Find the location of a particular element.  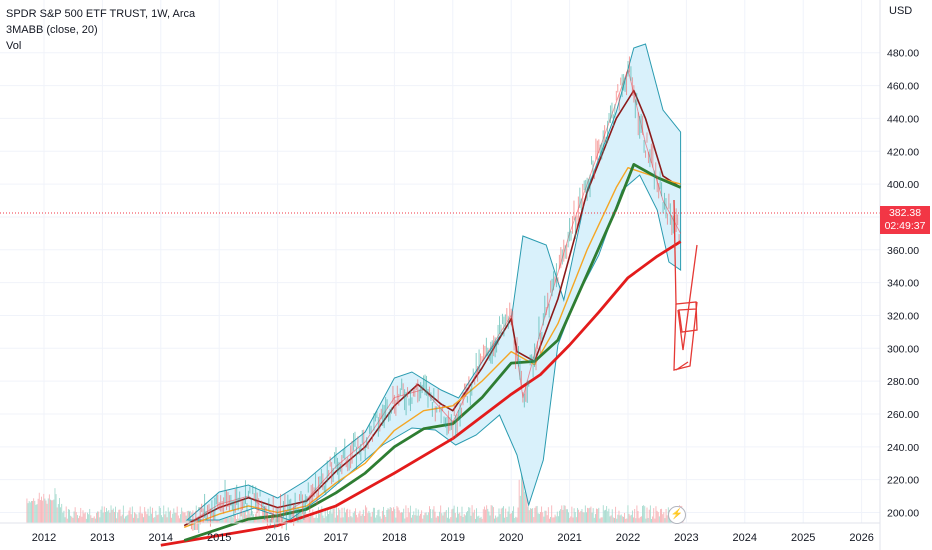

x-tick-label: 2020 is located at coordinates (511, 538).